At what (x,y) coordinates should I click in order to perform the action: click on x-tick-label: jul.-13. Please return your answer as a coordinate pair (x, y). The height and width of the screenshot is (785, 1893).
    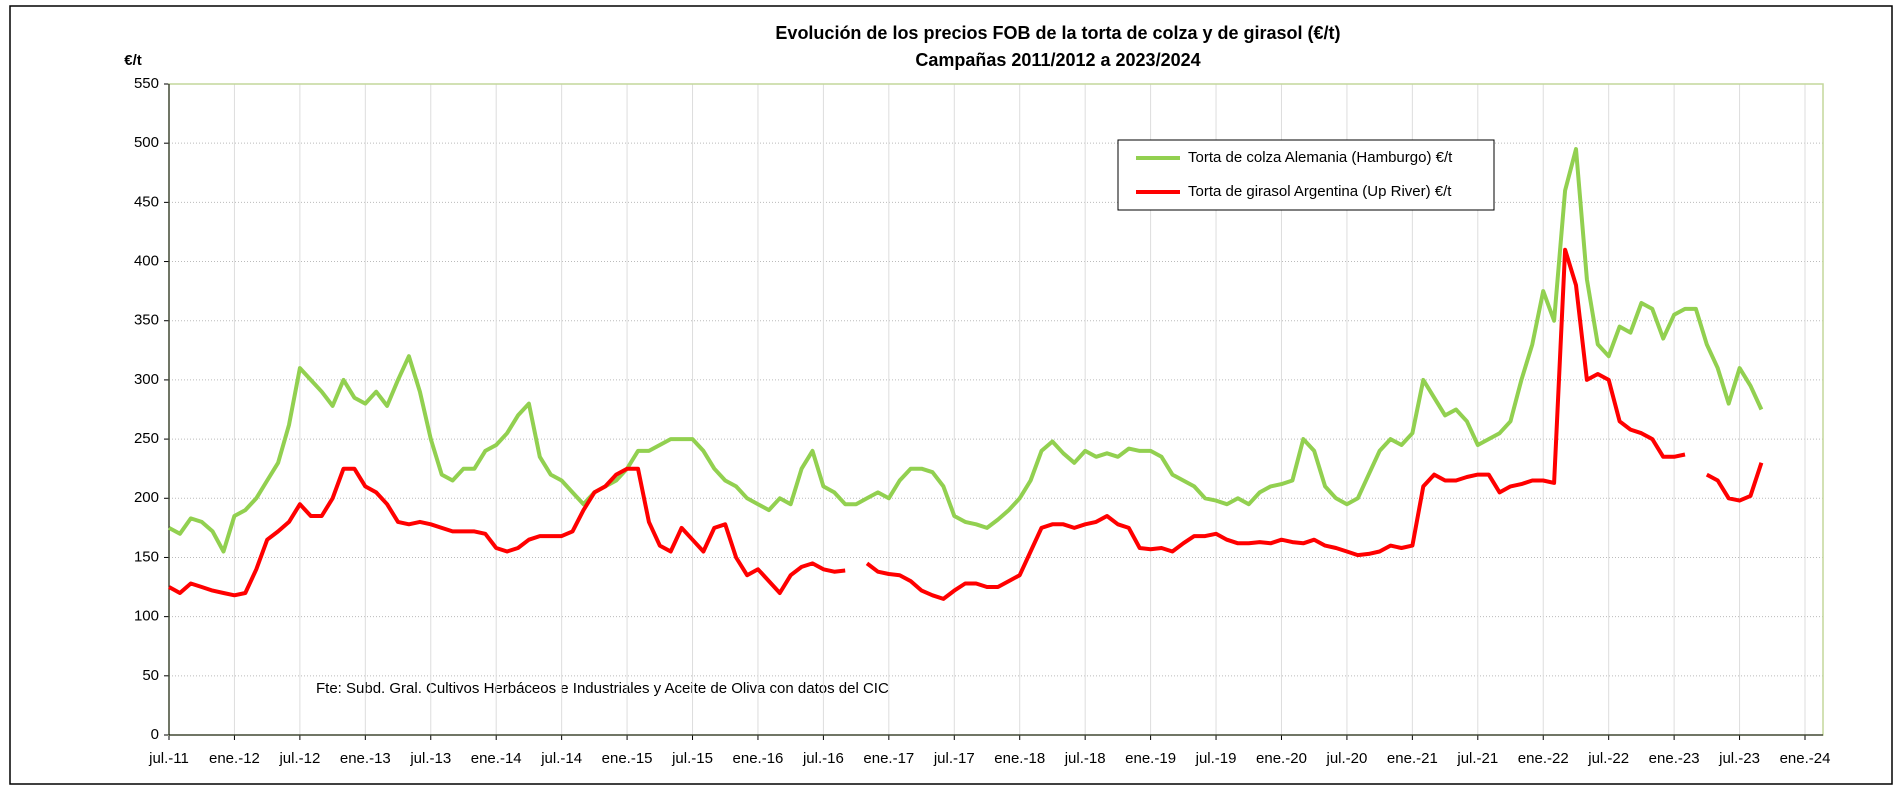
    Looking at the image, I should click on (430, 758).